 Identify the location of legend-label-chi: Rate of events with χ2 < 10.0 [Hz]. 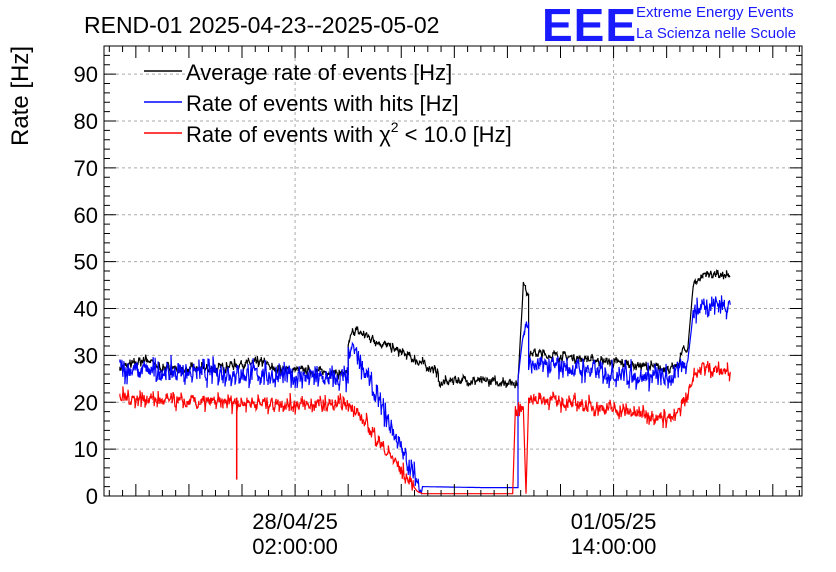
(349, 133).